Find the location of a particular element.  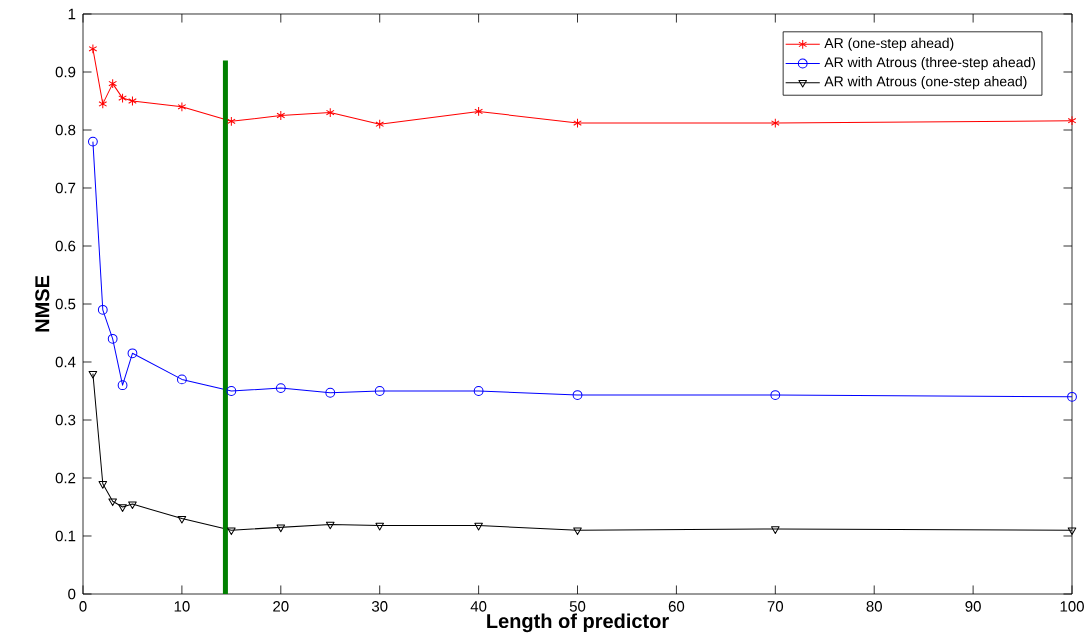

y-tick-label: 0.9 is located at coordinates (65, 72).